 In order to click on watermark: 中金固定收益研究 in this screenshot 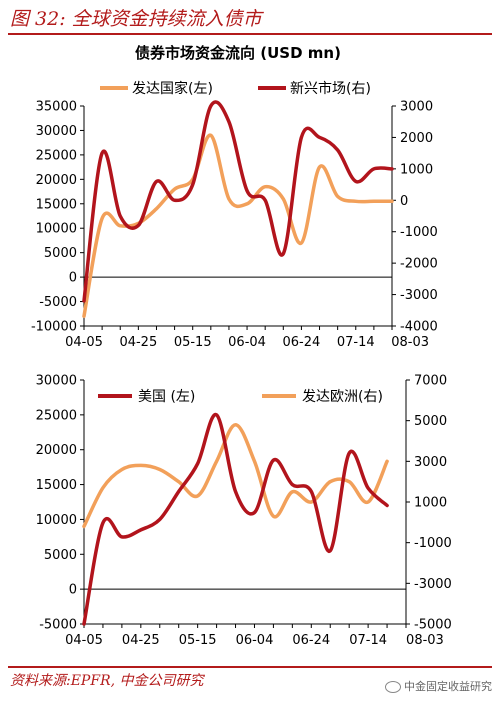, I will do `click(438, 686)`.